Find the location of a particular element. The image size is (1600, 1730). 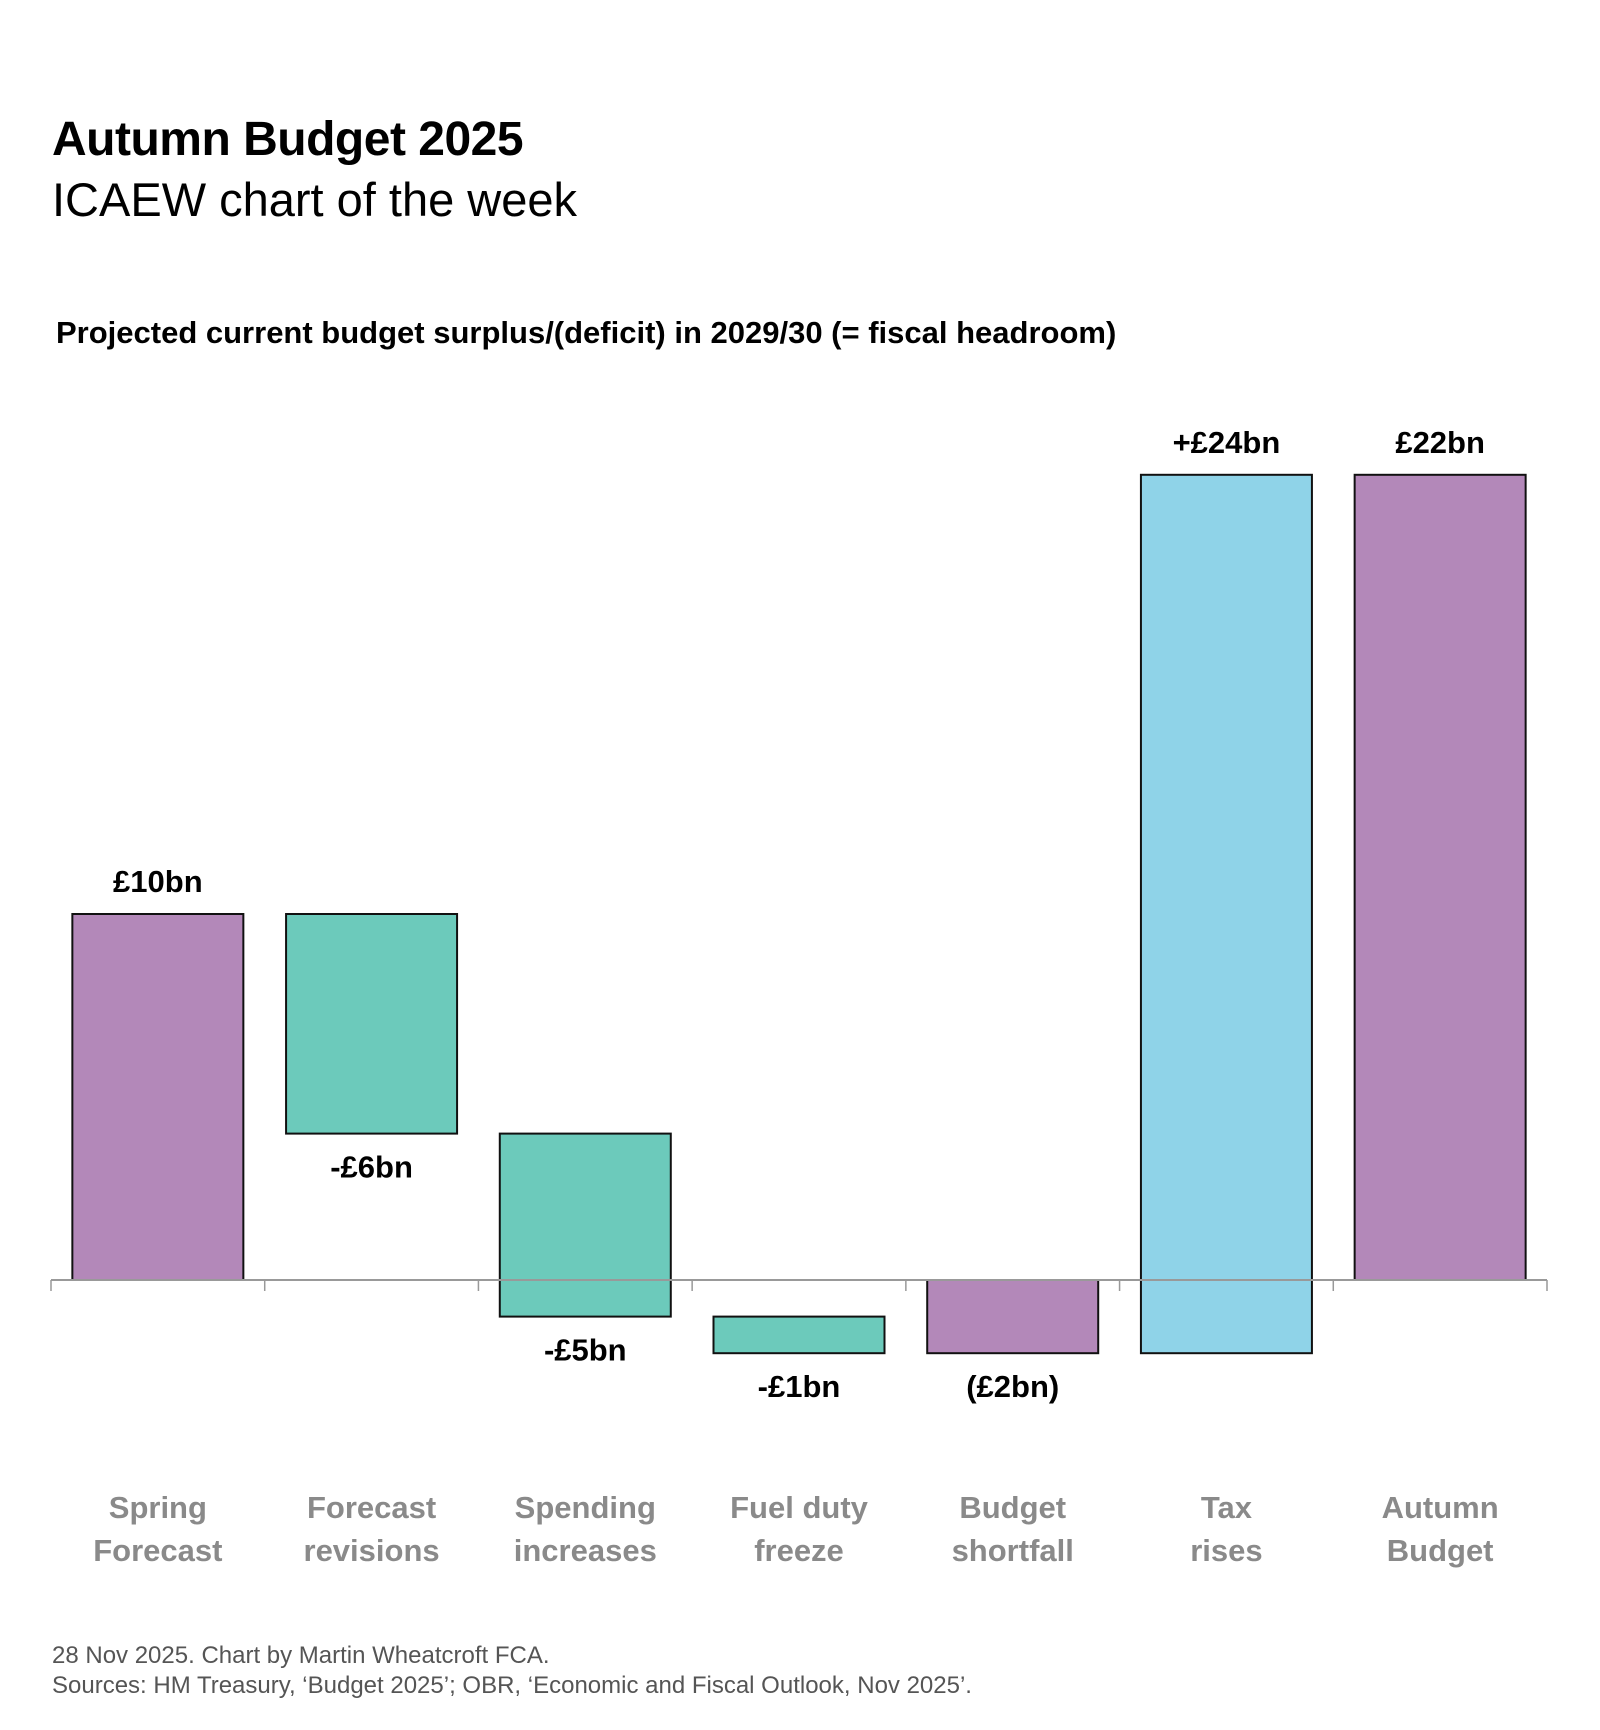

category-label: revisions is located at coordinates (372, 1550).